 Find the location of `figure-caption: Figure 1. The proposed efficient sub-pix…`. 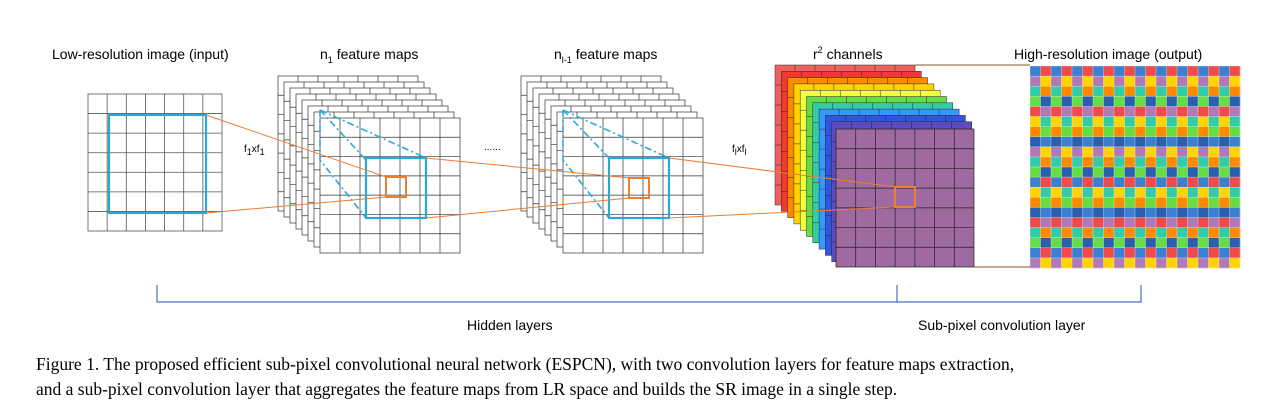

figure-caption: Figure 1. The proposed efficient sub-pix… is located at coordinates (655, 377).